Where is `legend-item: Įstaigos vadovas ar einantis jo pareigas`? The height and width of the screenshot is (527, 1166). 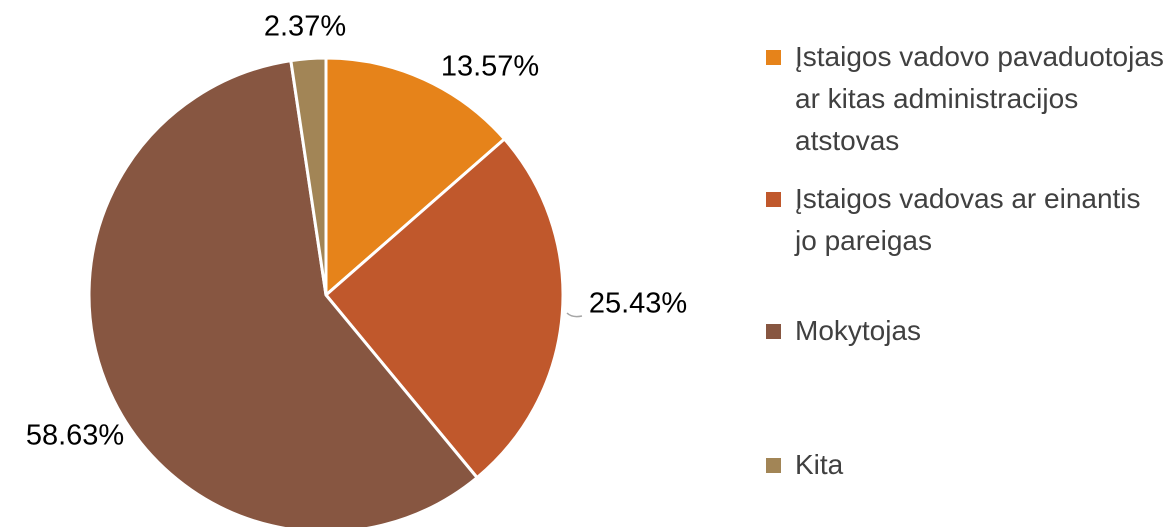 legend-item: Įstaigos vadovas ar einantis jo pareigas is located at coordinates (965, 220).